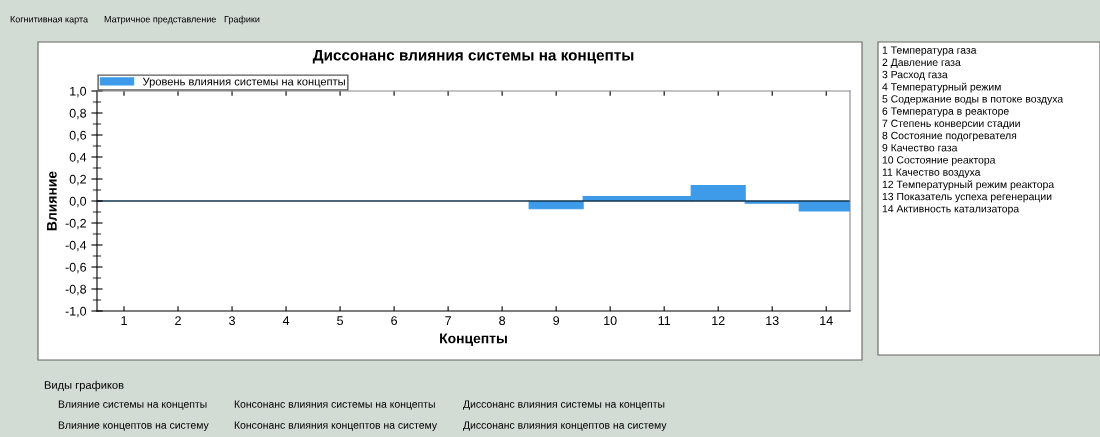  I want to click on x-tick-label: 10, so click(610, 321).